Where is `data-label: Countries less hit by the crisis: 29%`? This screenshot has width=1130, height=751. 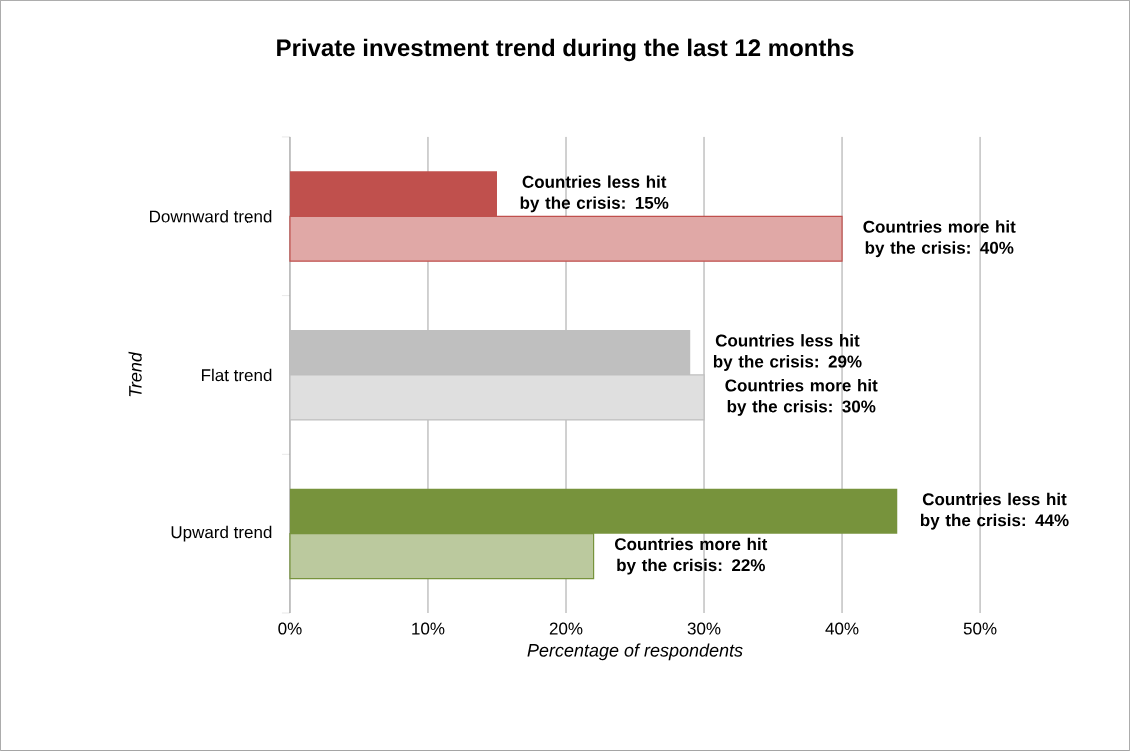 data-label: Countries less hit by the crisis: 29% is located at coordinates (787, 352).